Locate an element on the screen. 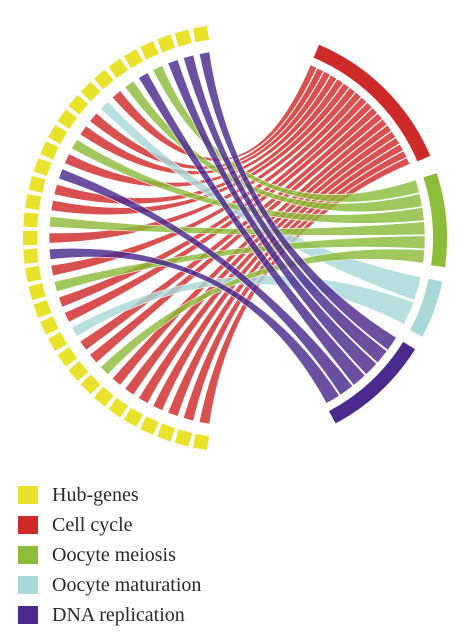 The width and height of the screenshot is (474, 644). legend-item-cell-cycle: Cell cycle is located at coordinates (236, 527).